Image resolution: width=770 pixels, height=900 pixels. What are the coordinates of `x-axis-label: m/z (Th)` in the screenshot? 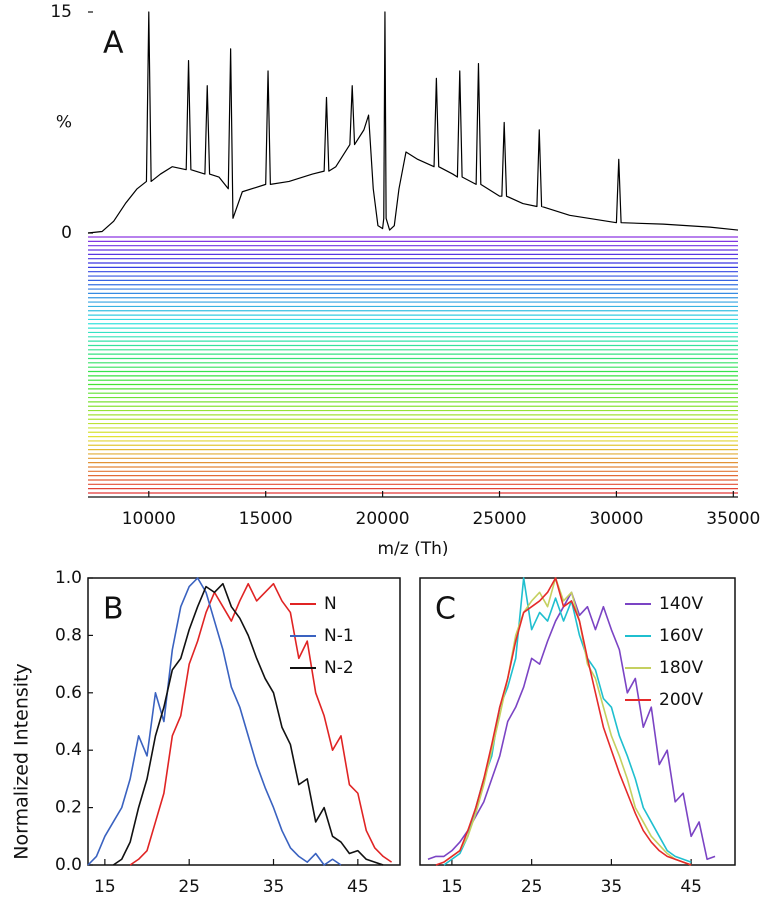 It's located at (412, 549).